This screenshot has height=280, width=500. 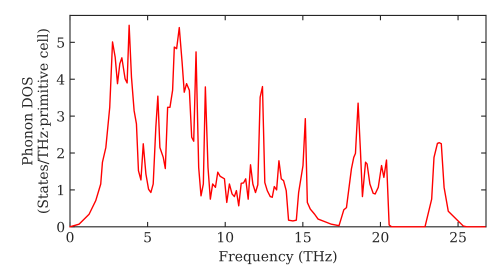 I want to click on x-tick-label: 15, so click(x=303, y=237).